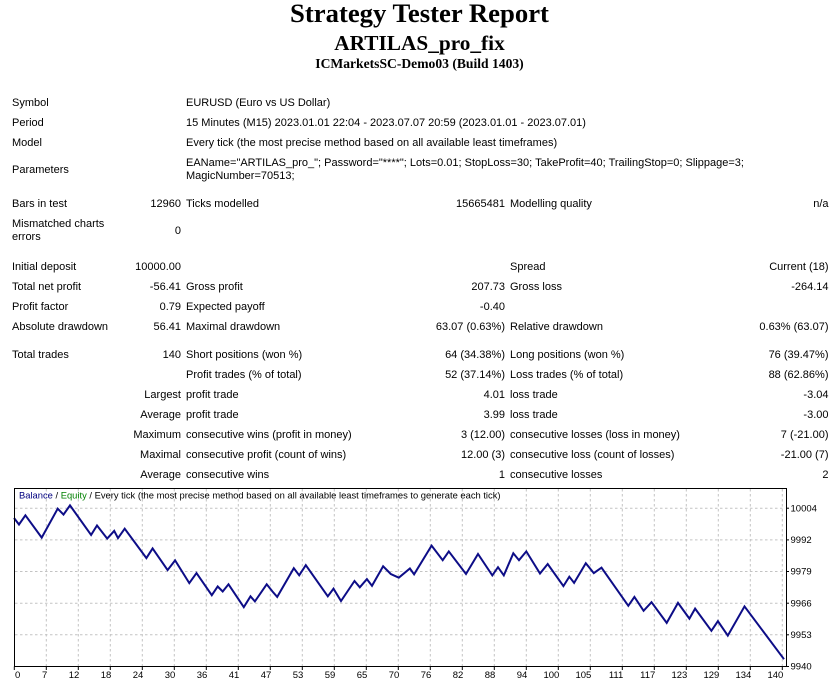  What do you see at coordinates (330, 675) in the screenshot?
I see `svg-text: 59` at bounding box center [330, 675].